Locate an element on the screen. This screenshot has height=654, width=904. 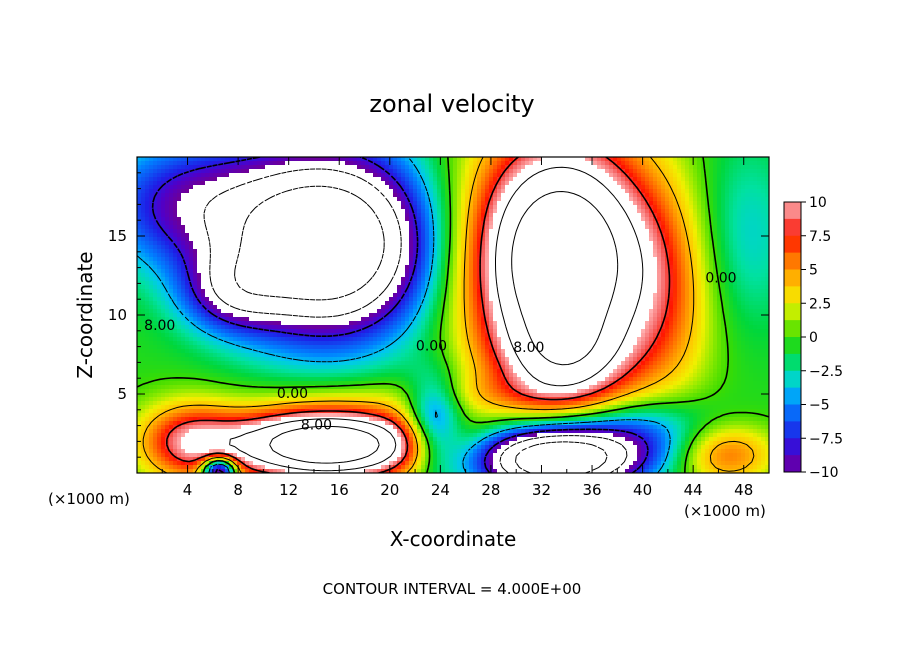
x-unit-note-left: (×1000 m) is located at coordinates (89, 499).